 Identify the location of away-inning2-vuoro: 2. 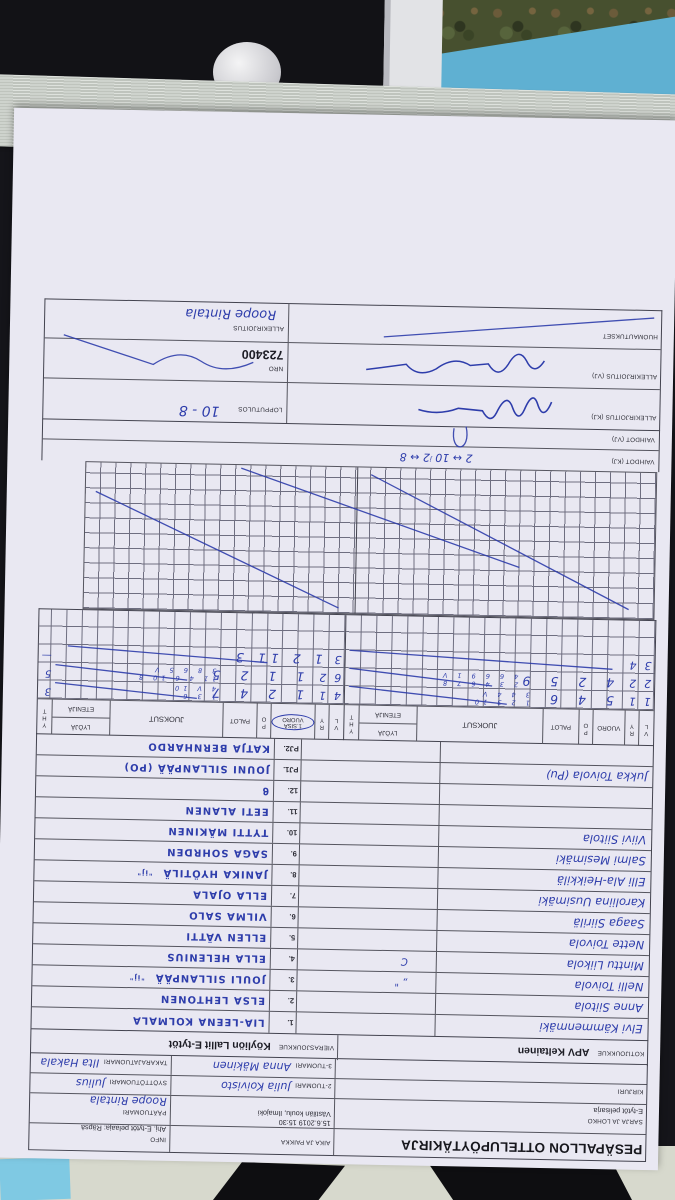
(323, 677).